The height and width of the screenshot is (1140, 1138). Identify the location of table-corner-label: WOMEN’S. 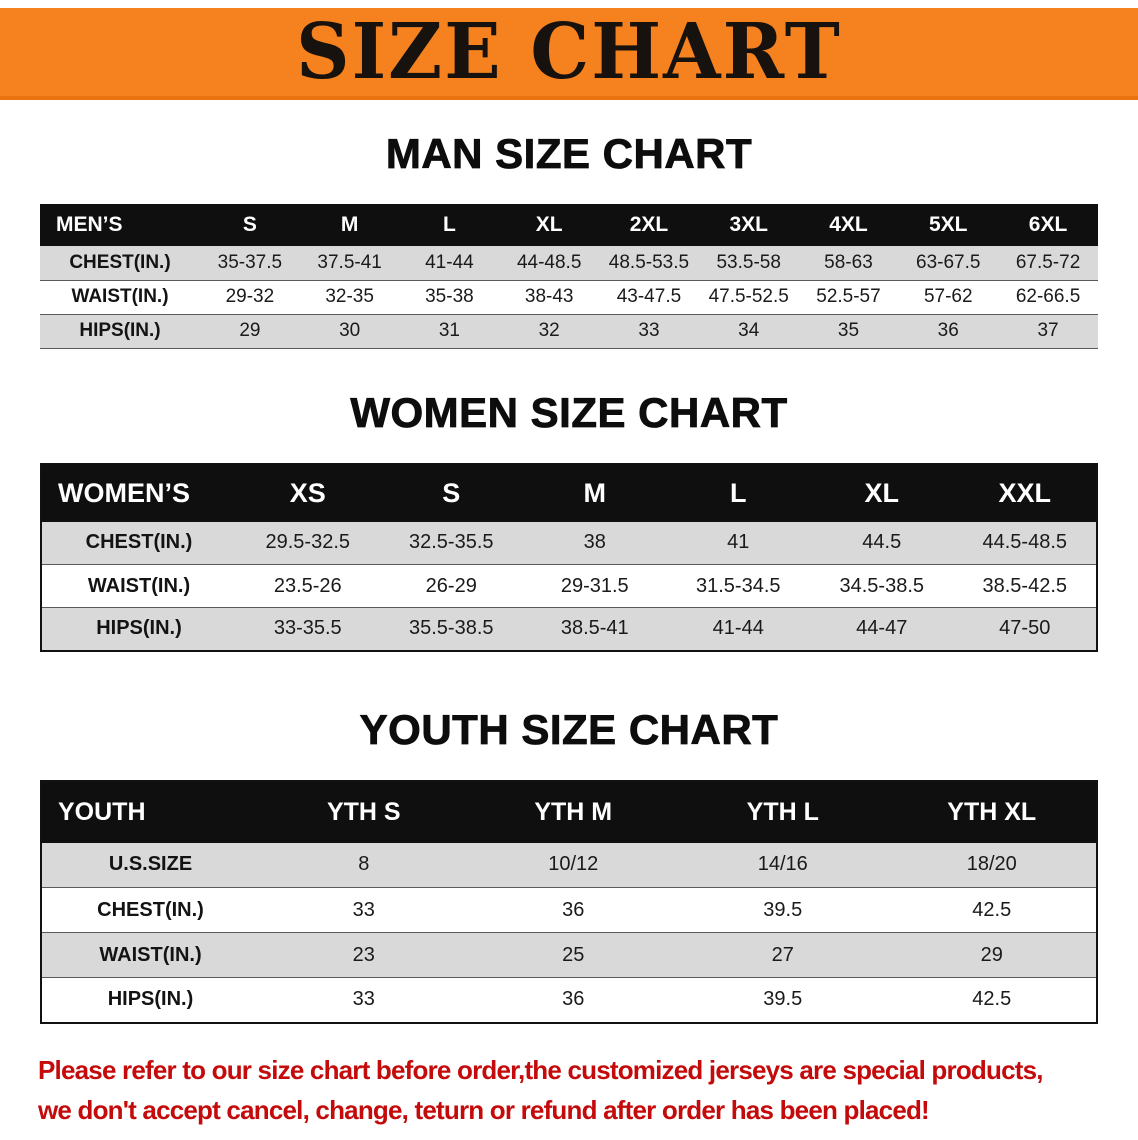
(138, 492).